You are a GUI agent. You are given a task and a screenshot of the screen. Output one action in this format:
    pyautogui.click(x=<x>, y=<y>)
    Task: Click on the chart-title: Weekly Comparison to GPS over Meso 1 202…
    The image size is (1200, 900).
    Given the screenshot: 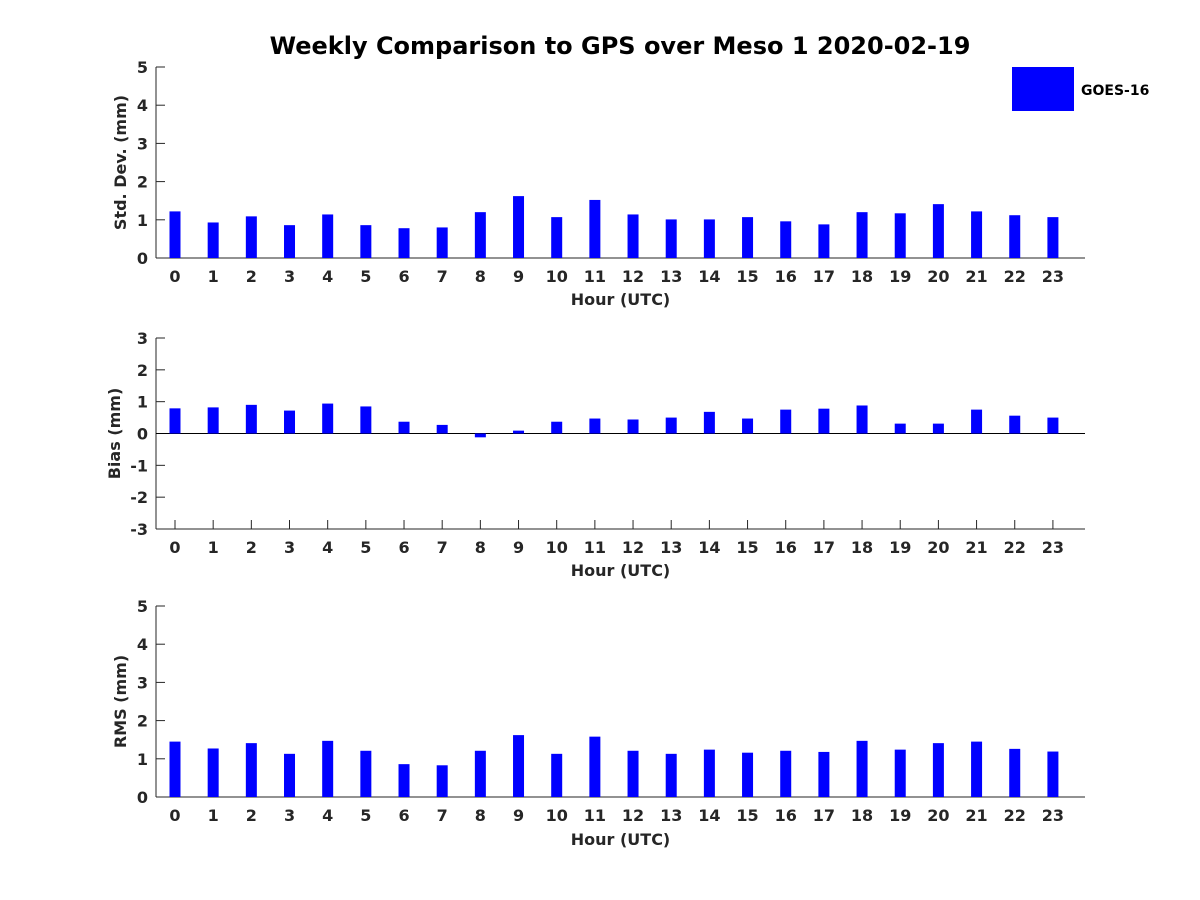 What is the action you would take?
    pyautogui.click(x=620, y=46)
    